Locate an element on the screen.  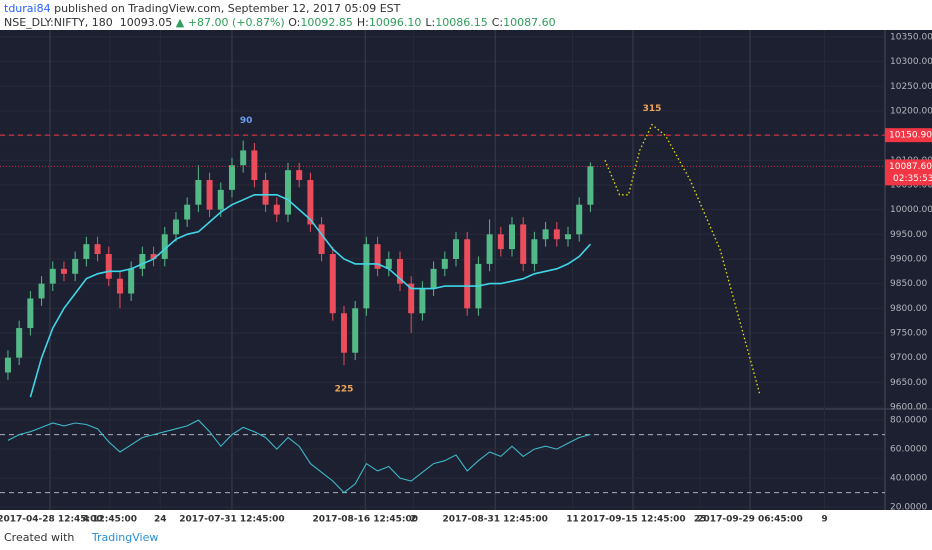
brand: TradingView is located at coordinates (125, 537).